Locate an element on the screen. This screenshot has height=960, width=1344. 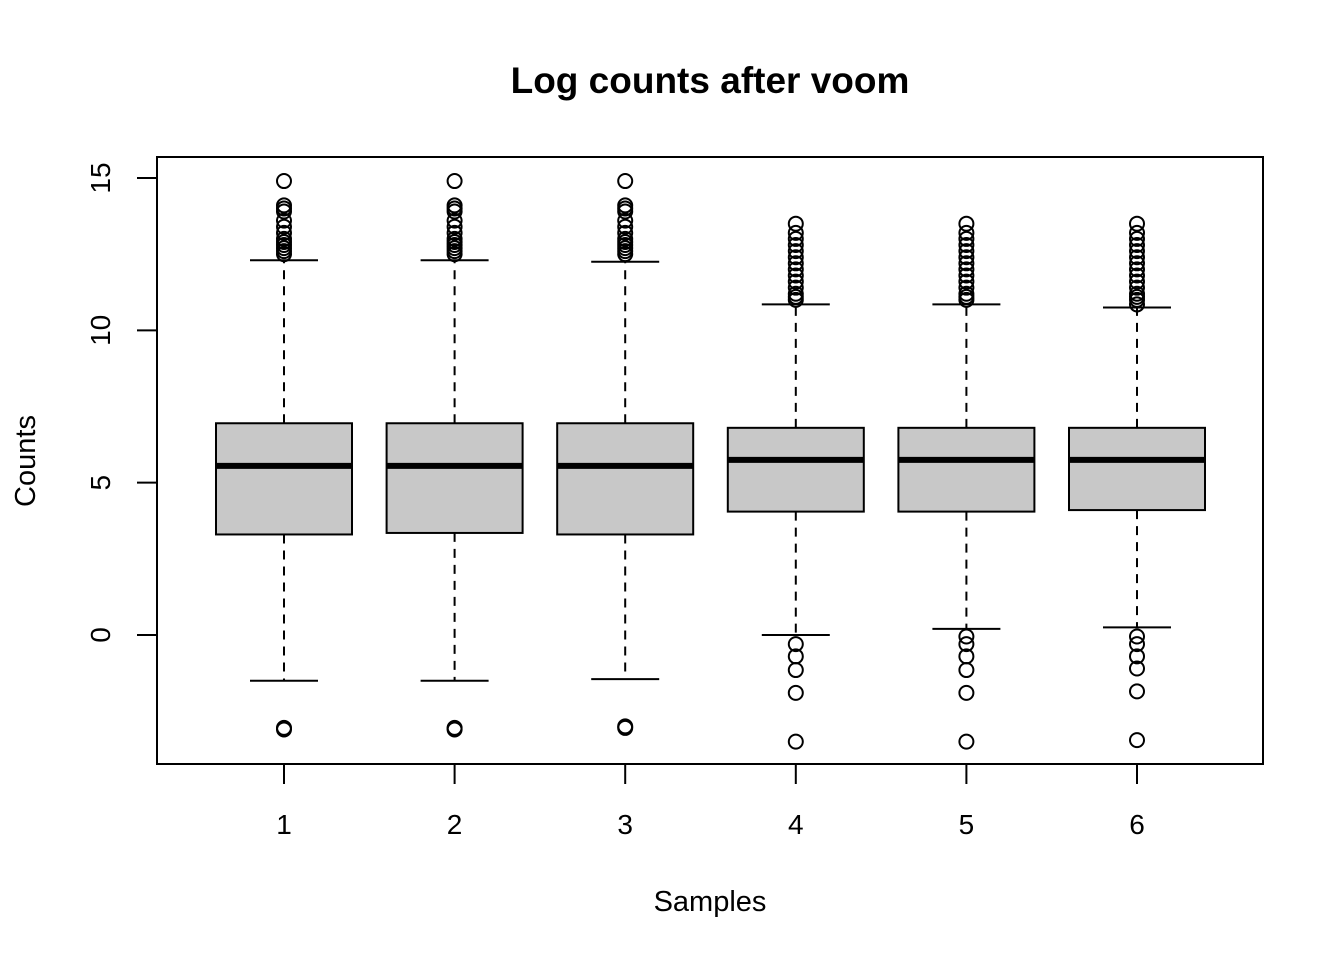
x-axis-label: Samples is located at coordinates (710, 902).